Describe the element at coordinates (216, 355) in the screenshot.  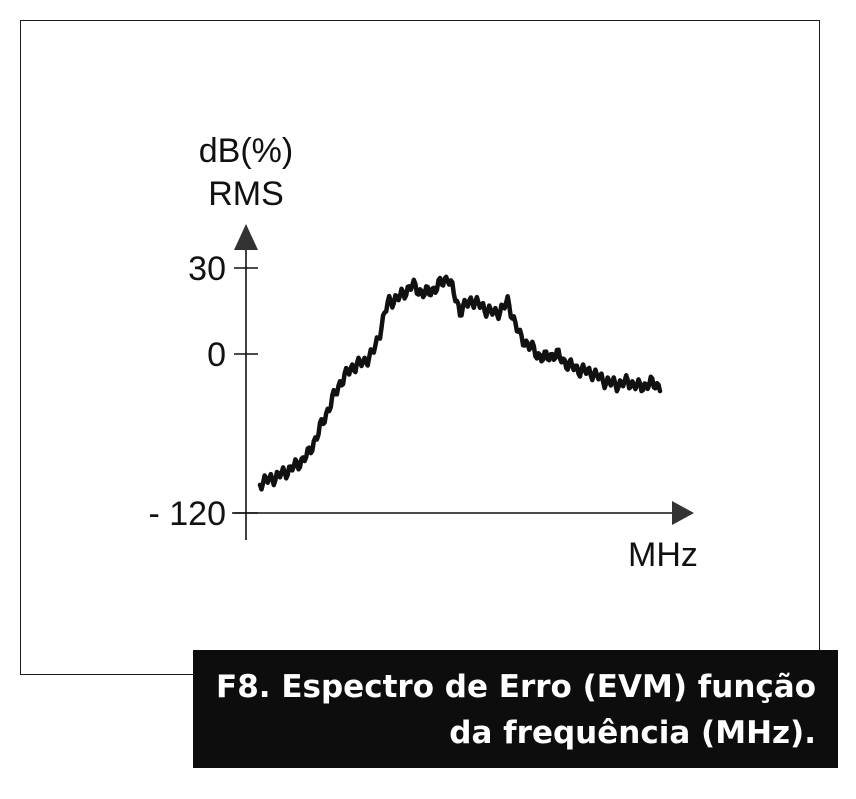
I see `y-tick-label: 0` at that location.